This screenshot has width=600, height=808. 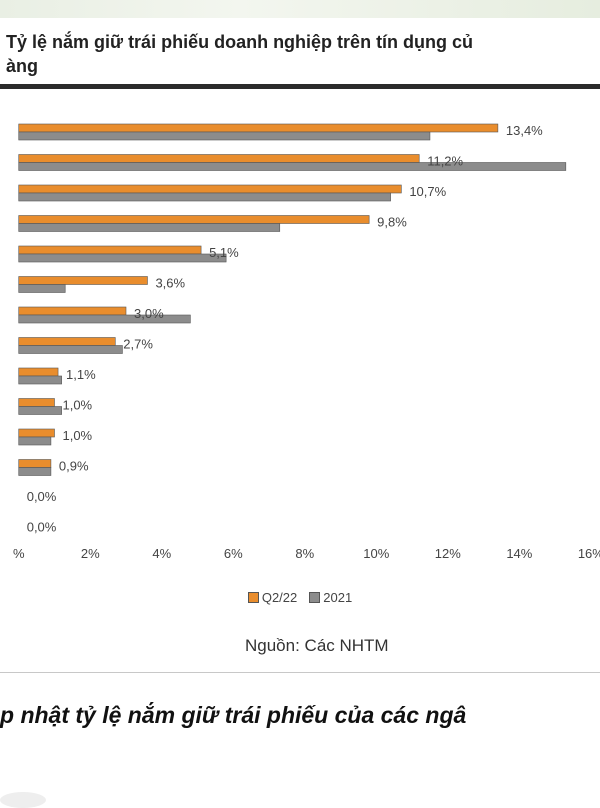 I want to click on data-label: 10,7%, so click(x=427, y=191).